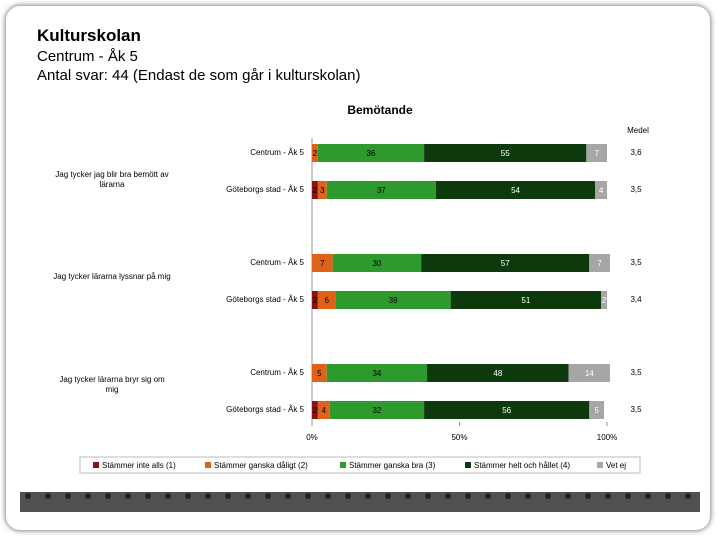 This screenshot has width=720, height=540. I want to click on value-label: 4, so click(601, 190).